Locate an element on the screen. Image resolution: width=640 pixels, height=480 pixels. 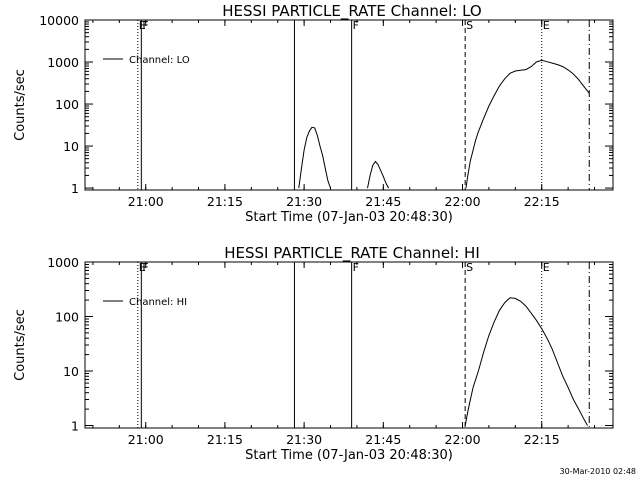
legend-label: Channel: HI is located at coordinates (158, 302).